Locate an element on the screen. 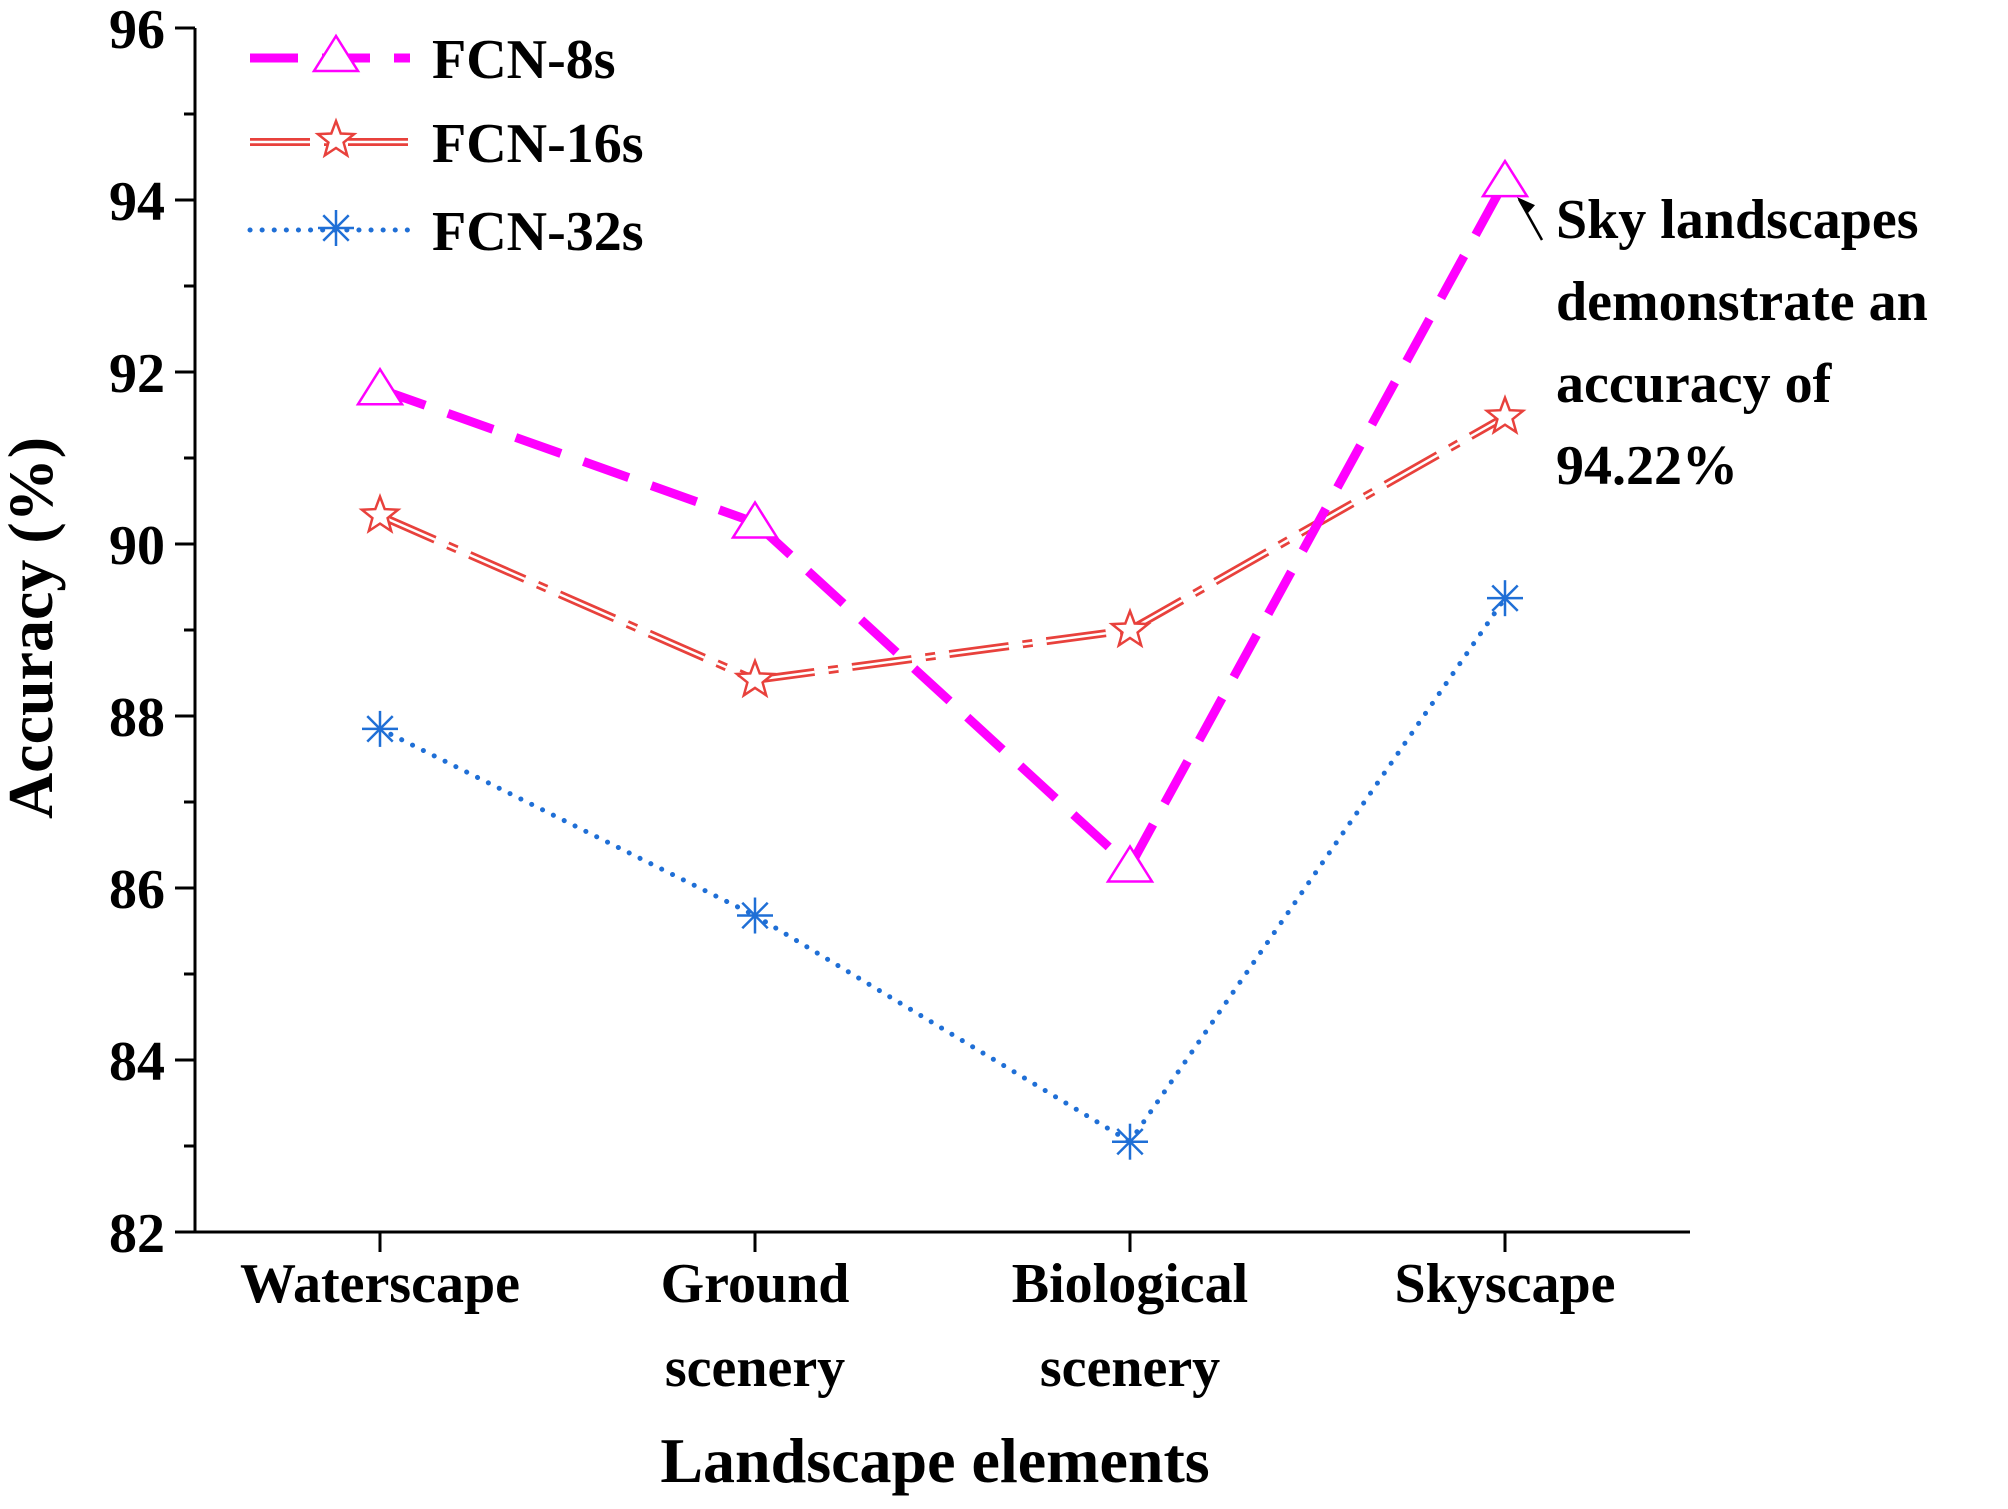 The width and height of the screenshot is (2008, 1509). y-tick-label: 96 is located at coordinates (137, 30).